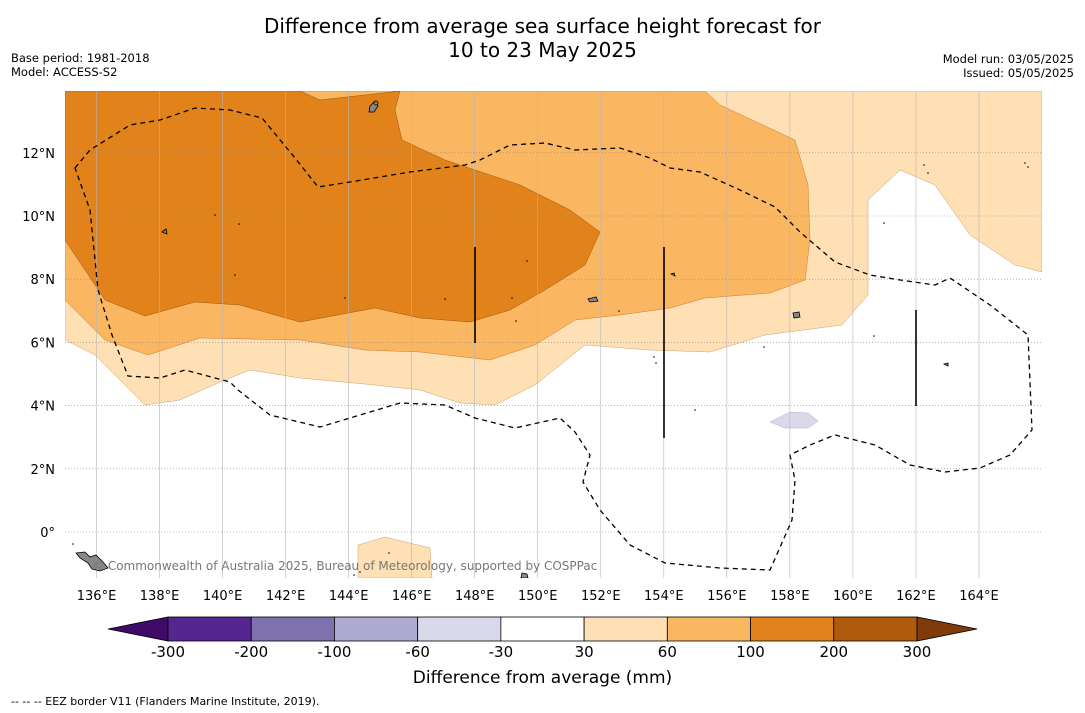 The image size is (1085, 713). Describe the element at coordinates (601, 596) in the screenshot. I see `x-tick-label: 152°E` at that location.